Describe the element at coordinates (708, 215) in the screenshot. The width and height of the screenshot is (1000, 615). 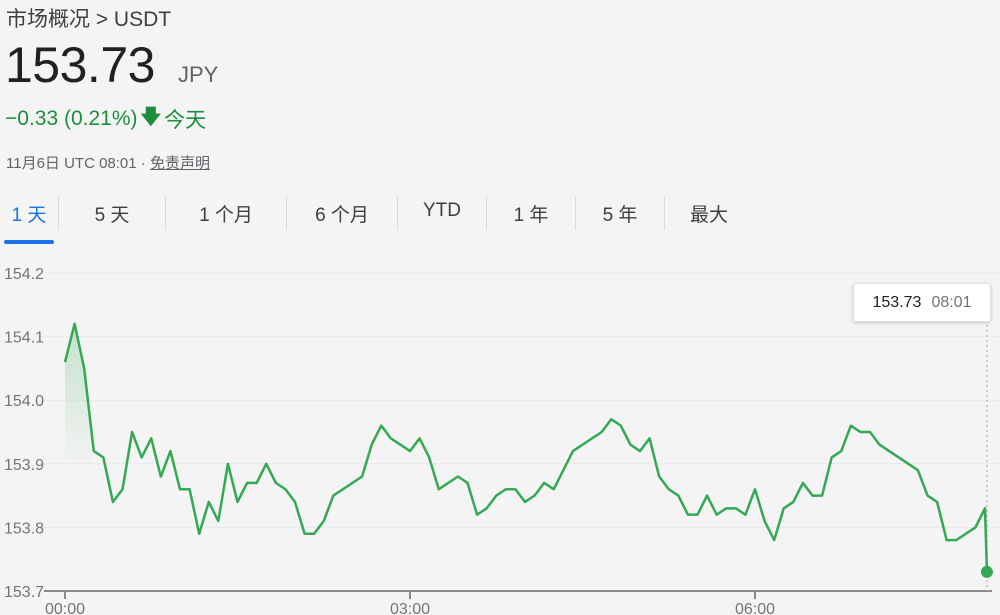
I see `tab-range-7: 最大` at that location.